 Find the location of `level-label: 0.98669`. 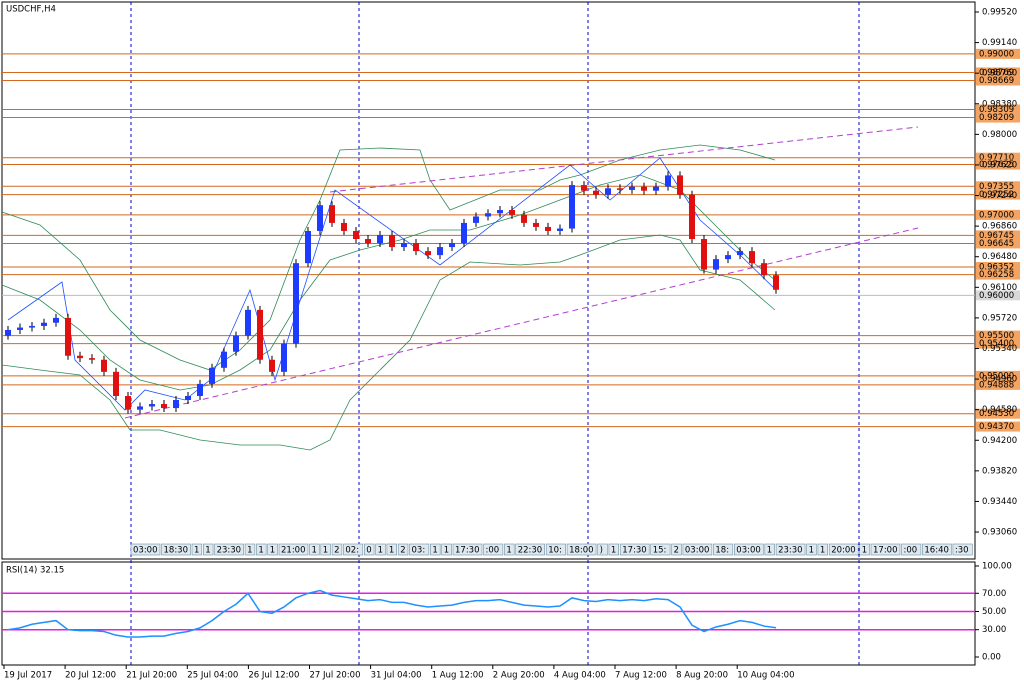

level-label: 0.98669 is located at coordinates (996, 81).